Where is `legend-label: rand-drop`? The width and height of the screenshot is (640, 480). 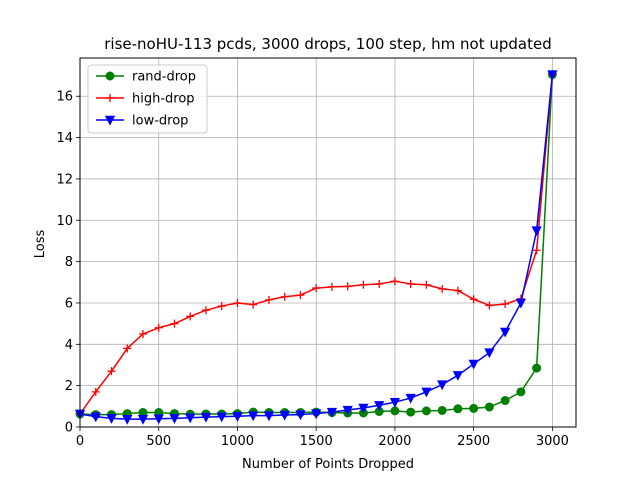
legend-label: rand-drop is located at coordinates (164, 77).